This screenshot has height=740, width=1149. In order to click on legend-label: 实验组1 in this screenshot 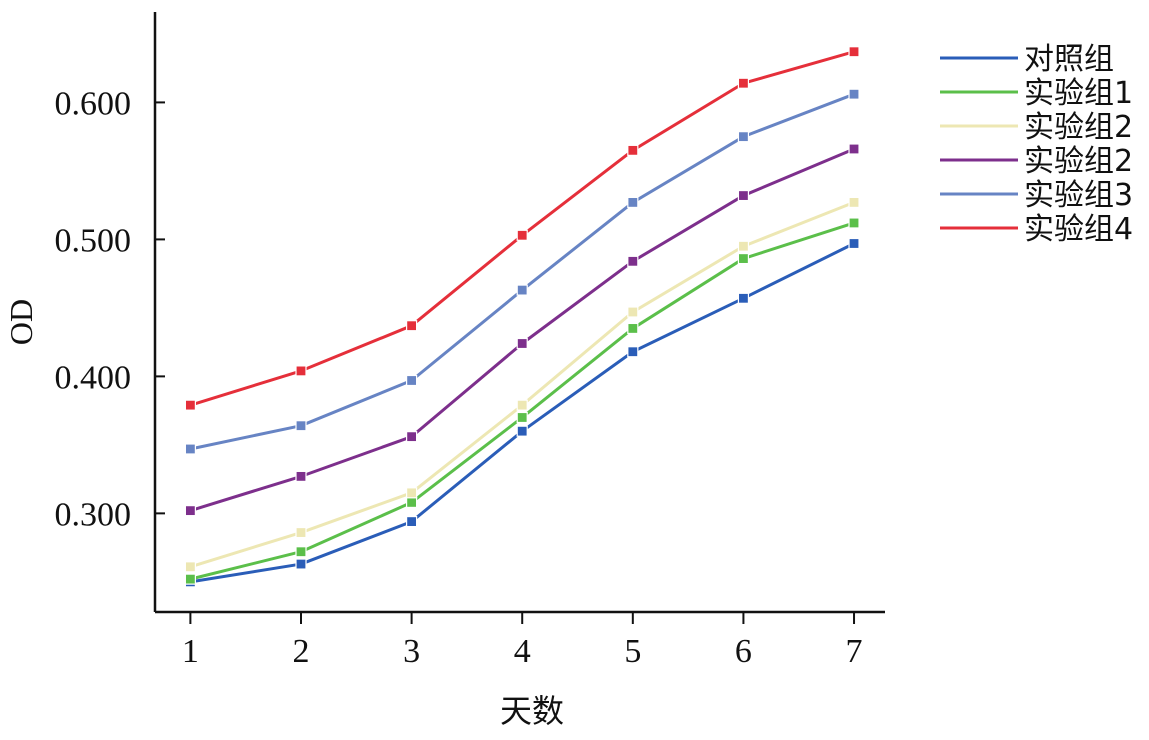, I will do `click(1078, 93)`.